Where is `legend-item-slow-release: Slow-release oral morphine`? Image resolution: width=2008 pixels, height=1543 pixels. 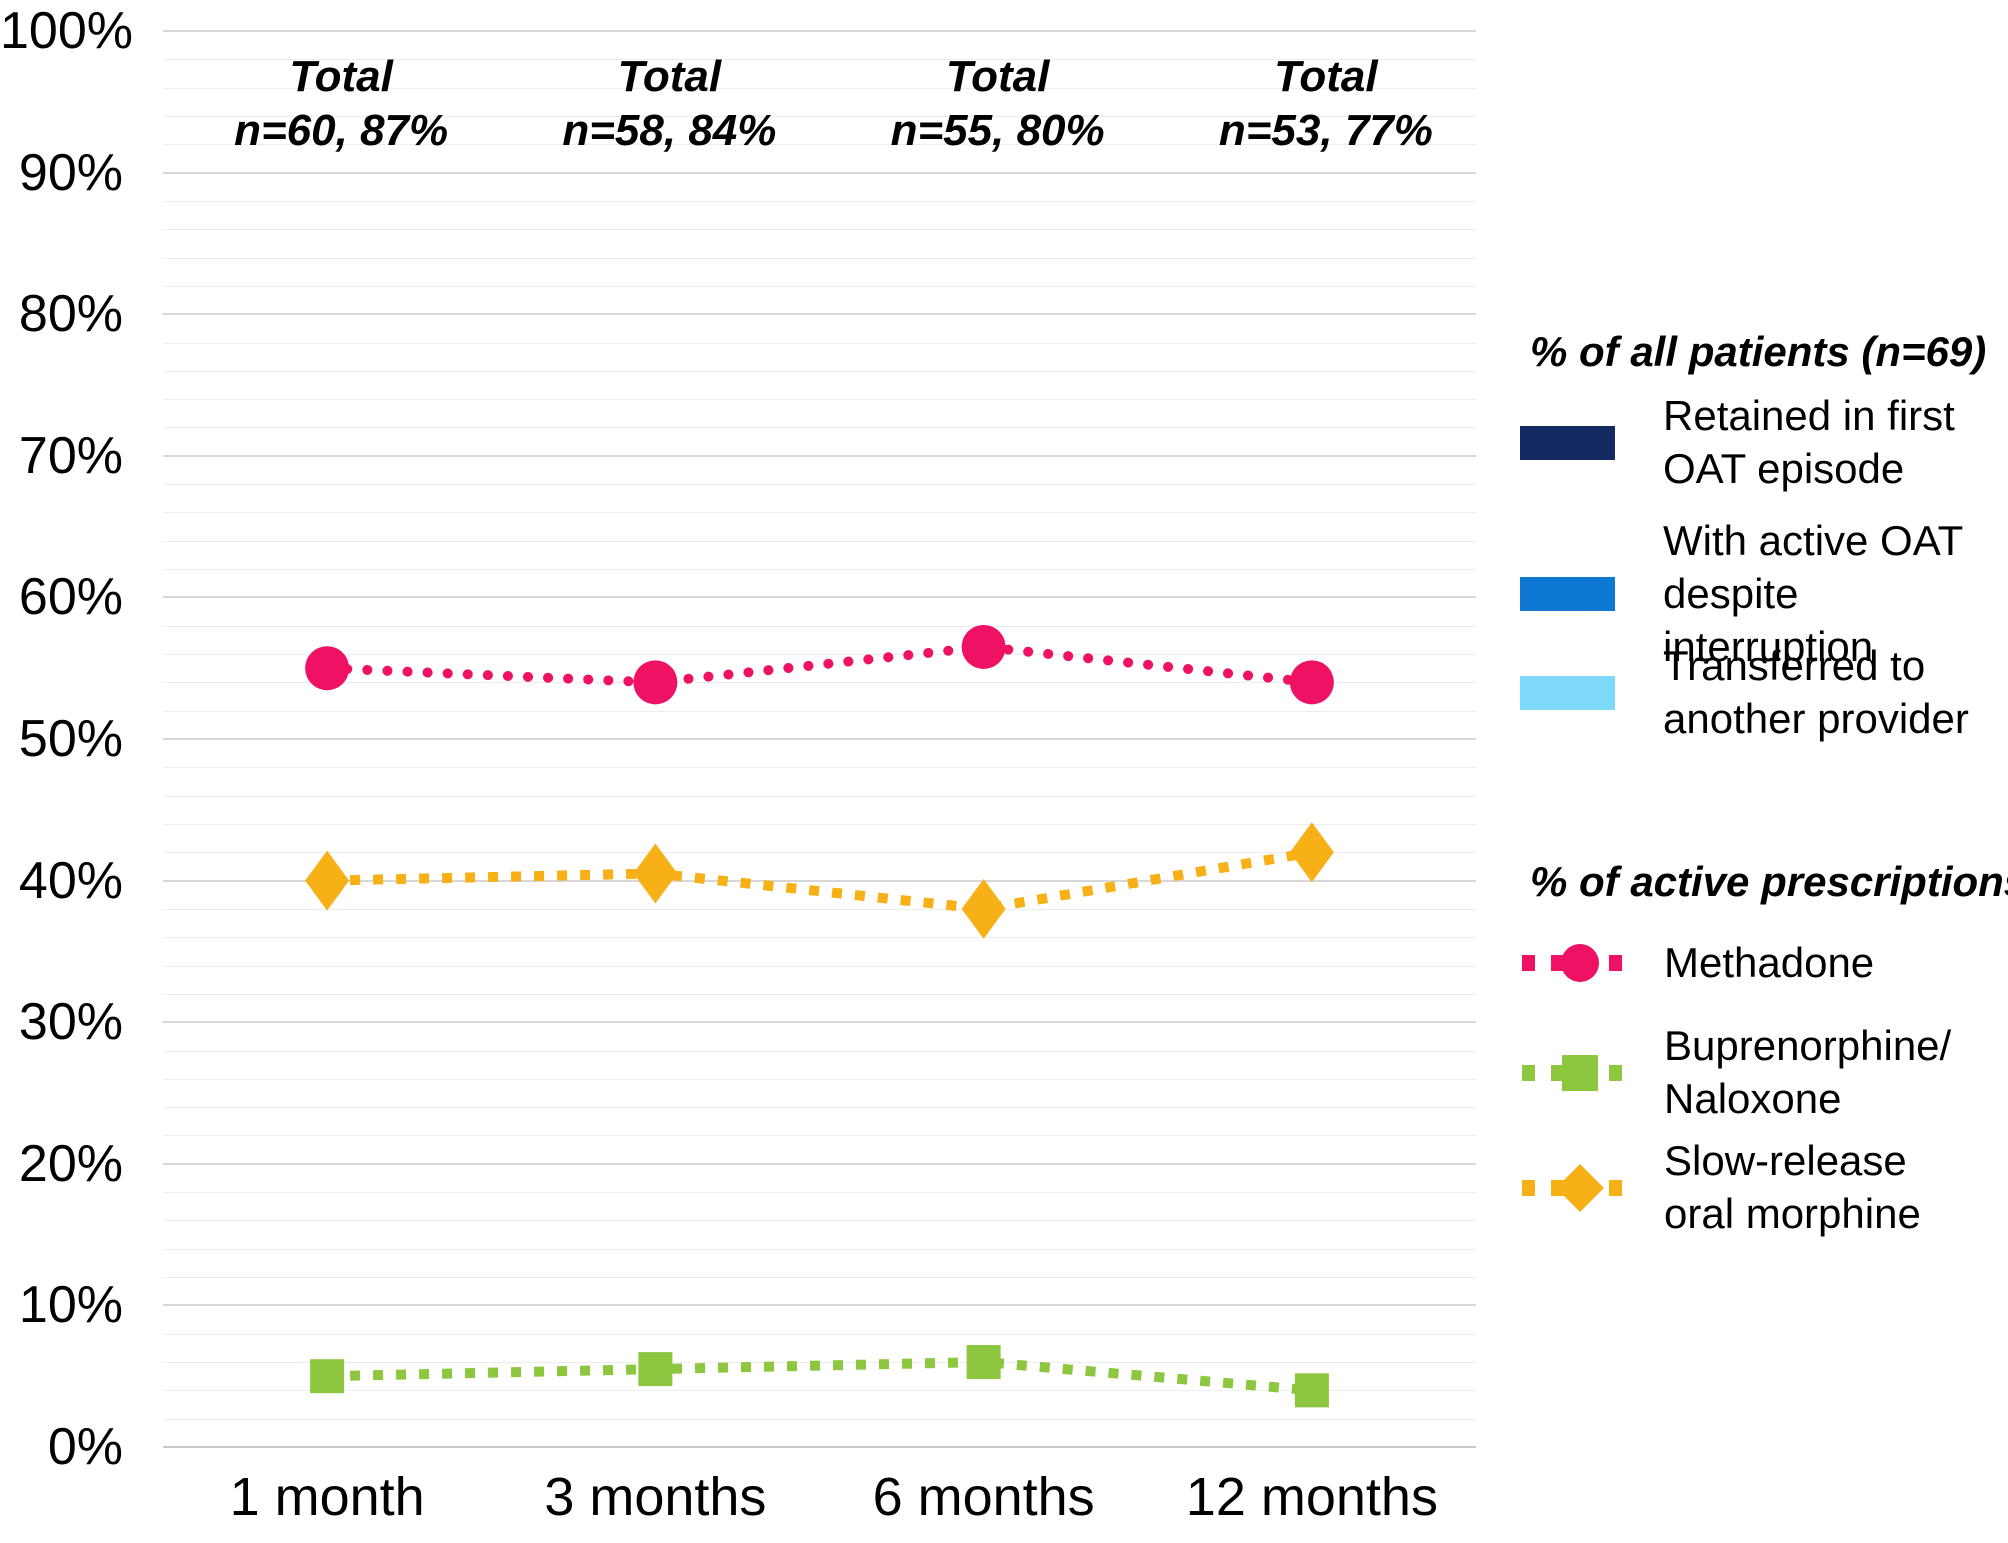 legend-item-slow-release: Slow-release oral morphine is located at coordinates (1720, 1188).